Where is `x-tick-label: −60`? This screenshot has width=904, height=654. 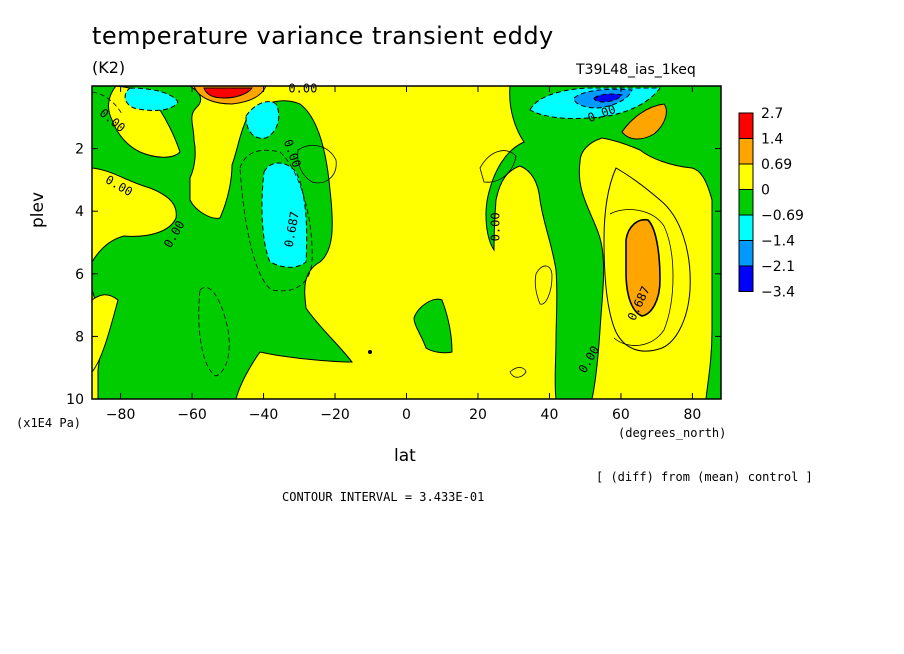
x-tick-label: −60 is located at coordinates (192, 415).